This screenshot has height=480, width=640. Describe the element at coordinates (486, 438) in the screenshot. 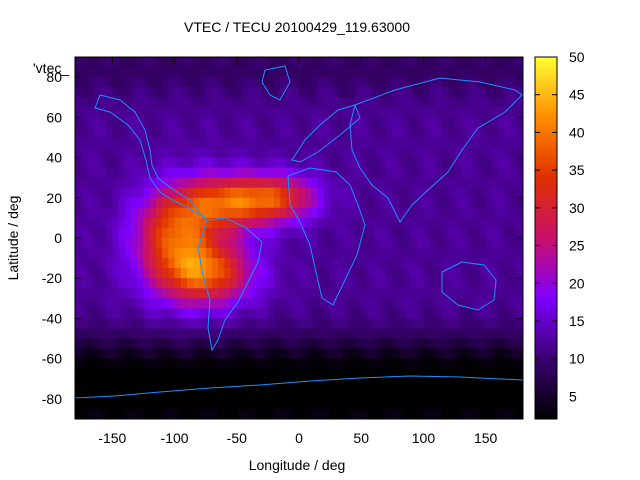

I see `x-tick-label: 150` at that location.